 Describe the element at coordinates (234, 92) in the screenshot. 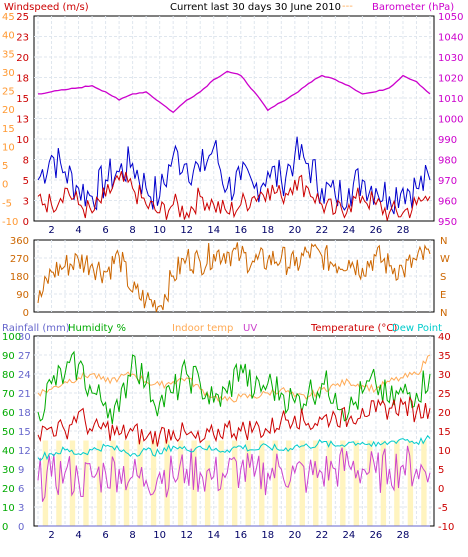

I see `barometer-series` at that location.